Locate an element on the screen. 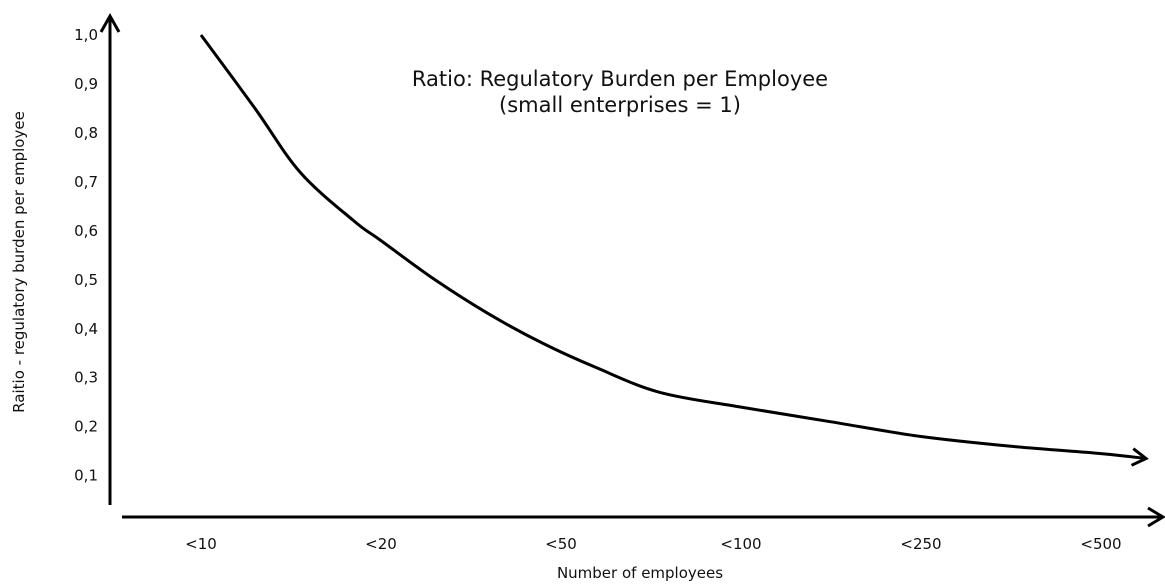 This screenshot has width=1165, height=587. x-axis-arrowhead is located at coordinates (1156, 517).